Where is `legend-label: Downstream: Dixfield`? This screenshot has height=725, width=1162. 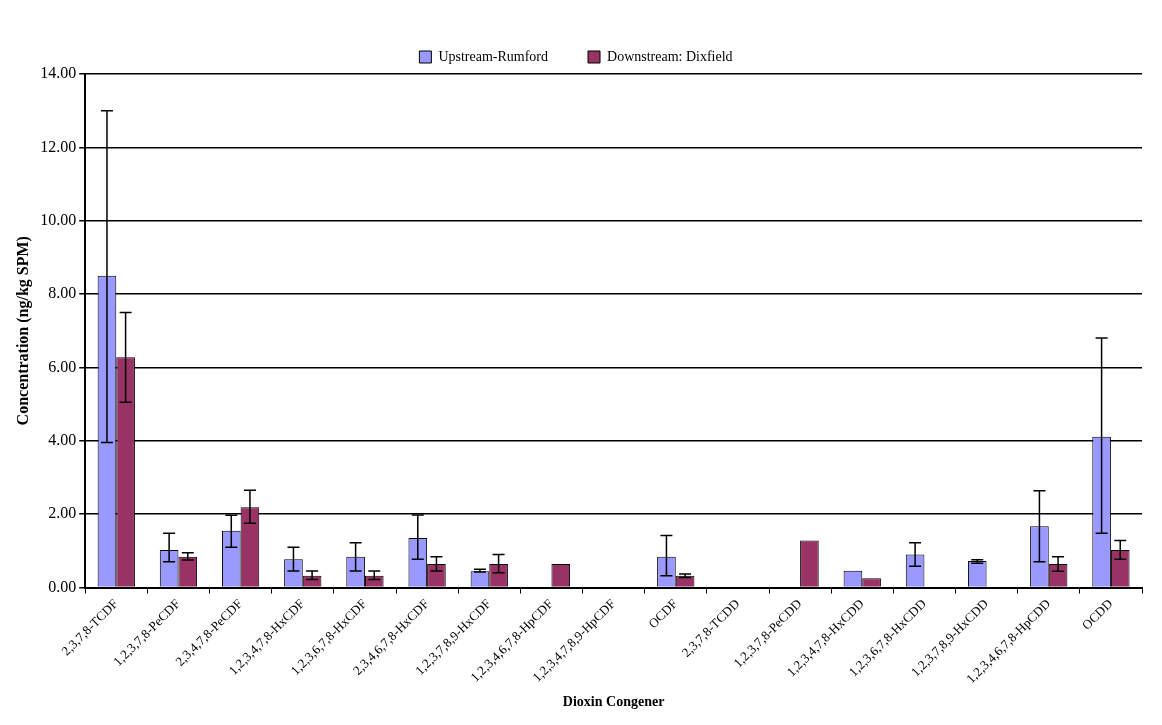
legend-label: Downstream: Dixfield is located at coordinates (670, 56).